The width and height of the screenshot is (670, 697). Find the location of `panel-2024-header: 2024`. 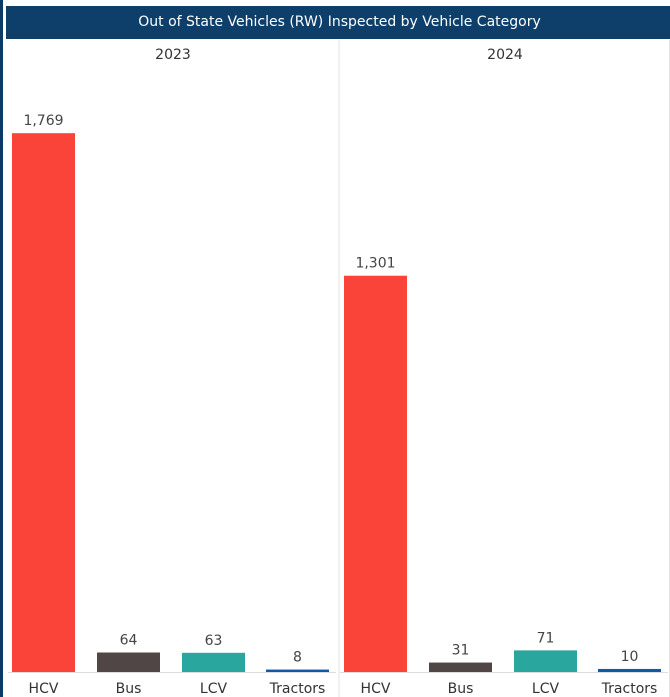

panel-2024-header: 2024 is located at coordinates (505, 55).